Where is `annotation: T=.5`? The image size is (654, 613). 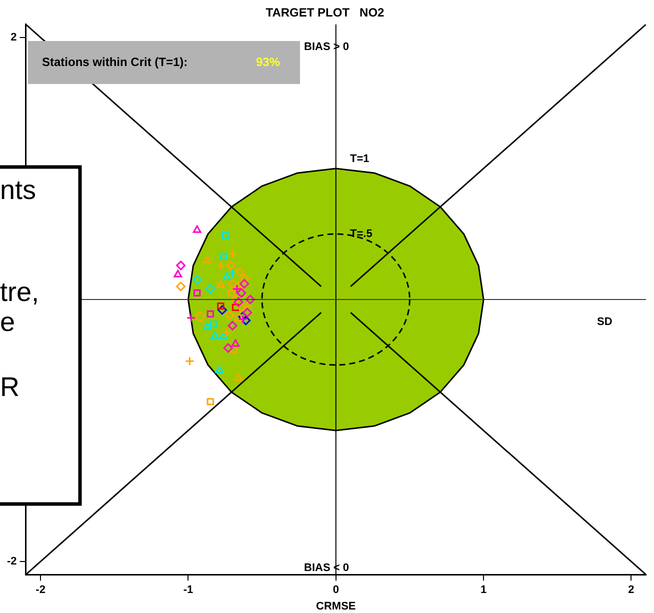
annotation: T=.5 is located at coordinates (361, 234).